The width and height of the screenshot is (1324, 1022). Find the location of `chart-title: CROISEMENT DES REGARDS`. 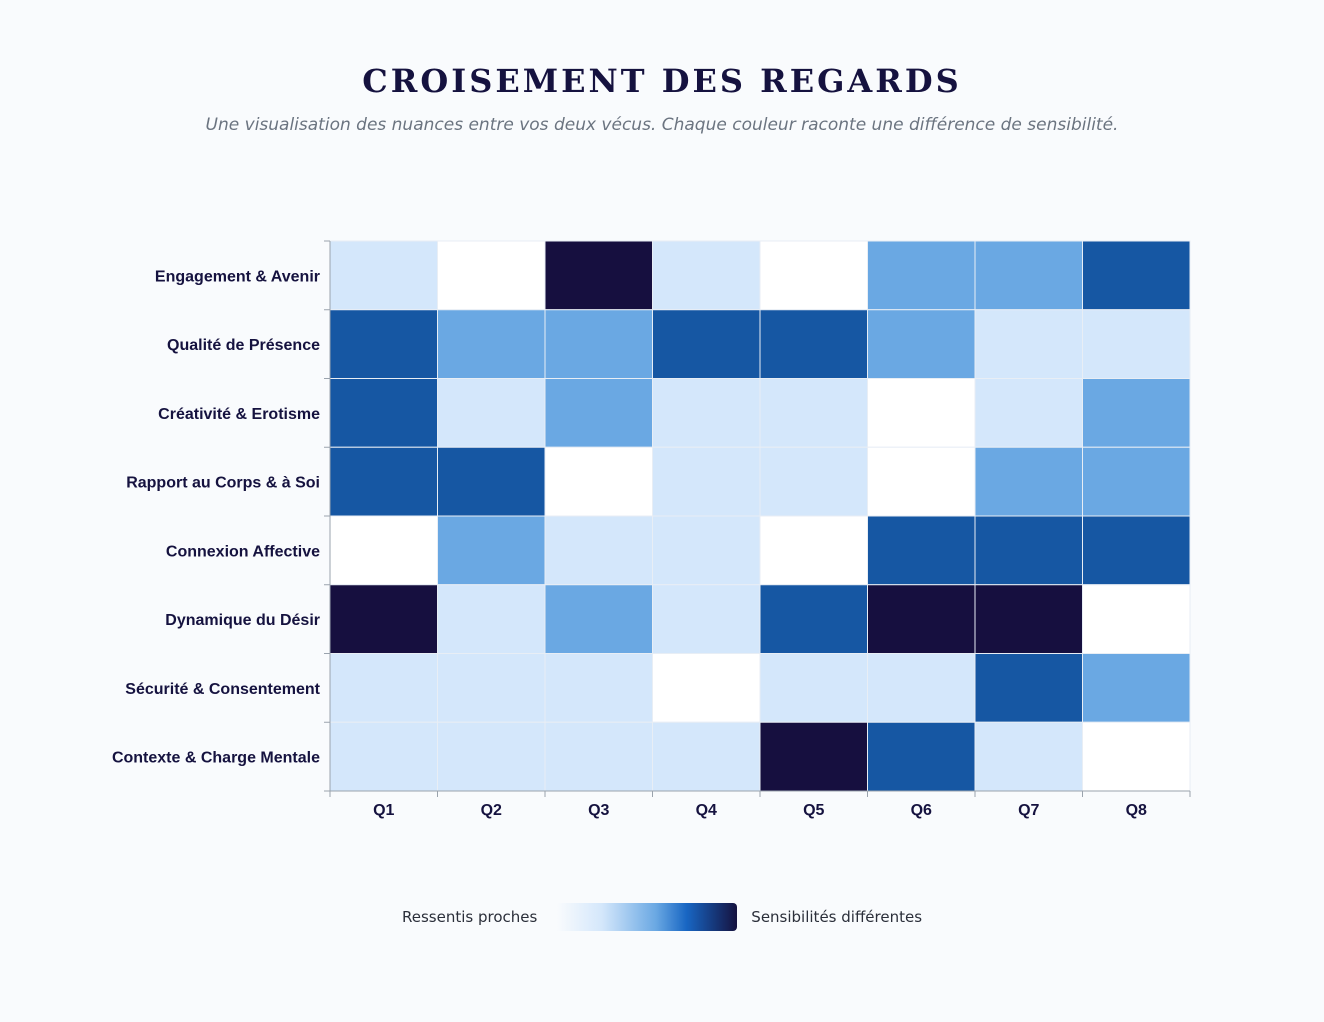

chart-title: CROISEMENT DES REGARDS is located at coordinates (662, 81).